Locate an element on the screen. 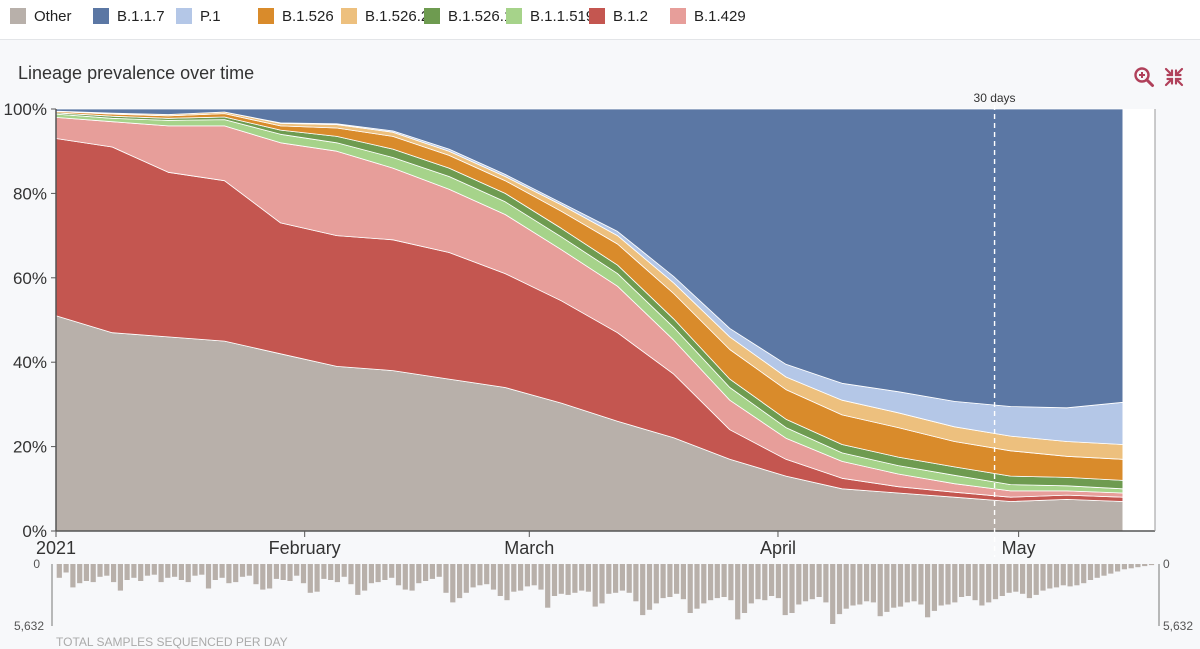 This screenshot has width=1200, height=649. legend-item-other: Other is located at coordinates (41, 16).